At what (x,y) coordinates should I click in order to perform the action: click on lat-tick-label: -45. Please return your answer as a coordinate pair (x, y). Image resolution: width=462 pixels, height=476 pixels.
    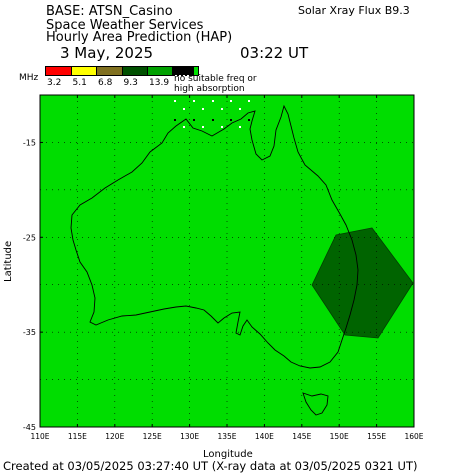
    Looking at the image, I should click on (29, 427).